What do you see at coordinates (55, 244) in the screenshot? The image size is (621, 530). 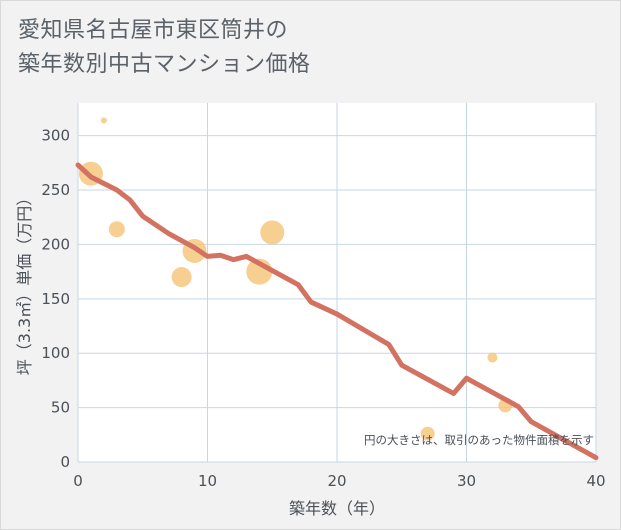 I see `y-tick-label: 200` at bounding box center [55, 244].